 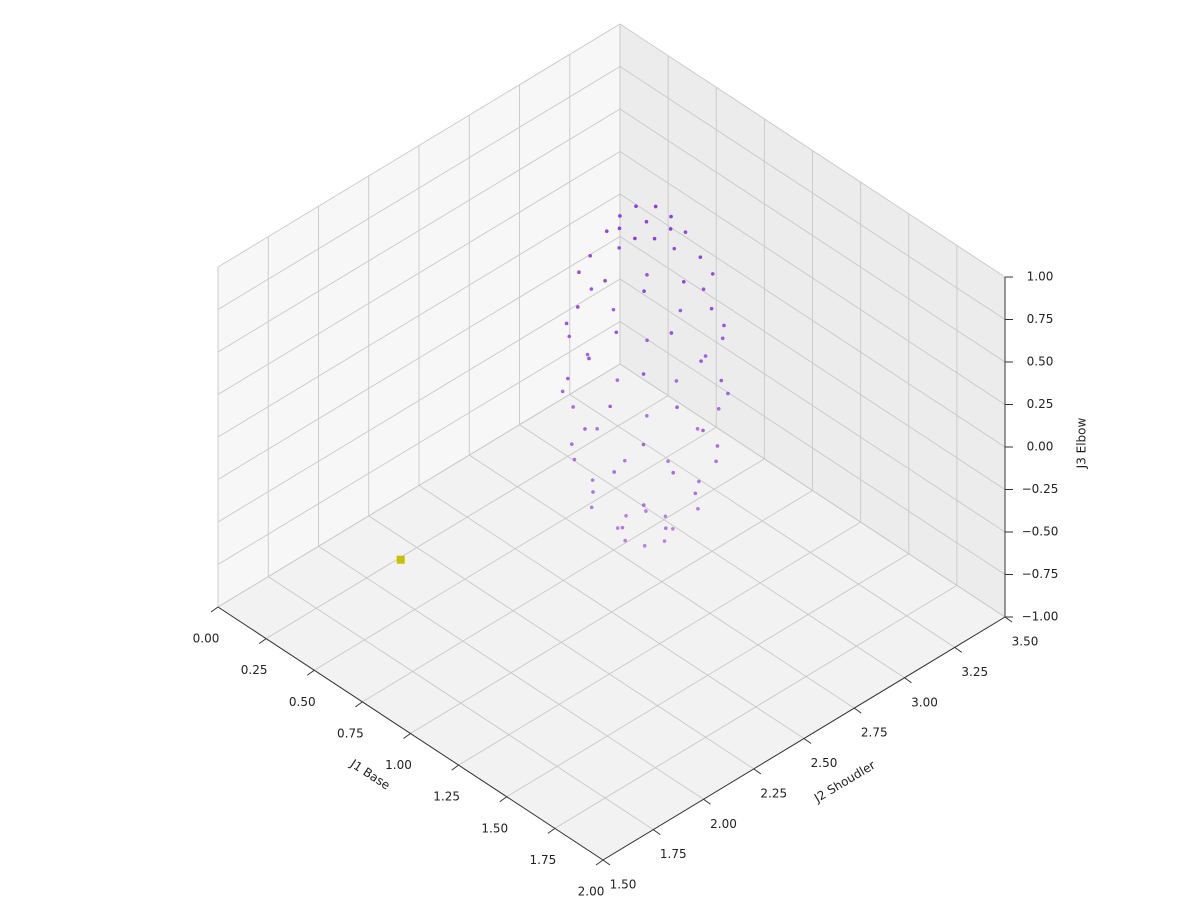 What do you see at coordinates (302, 702) in the screenshot?
I see `x-tick-label: 0.50` at bounding box center [302, 702].